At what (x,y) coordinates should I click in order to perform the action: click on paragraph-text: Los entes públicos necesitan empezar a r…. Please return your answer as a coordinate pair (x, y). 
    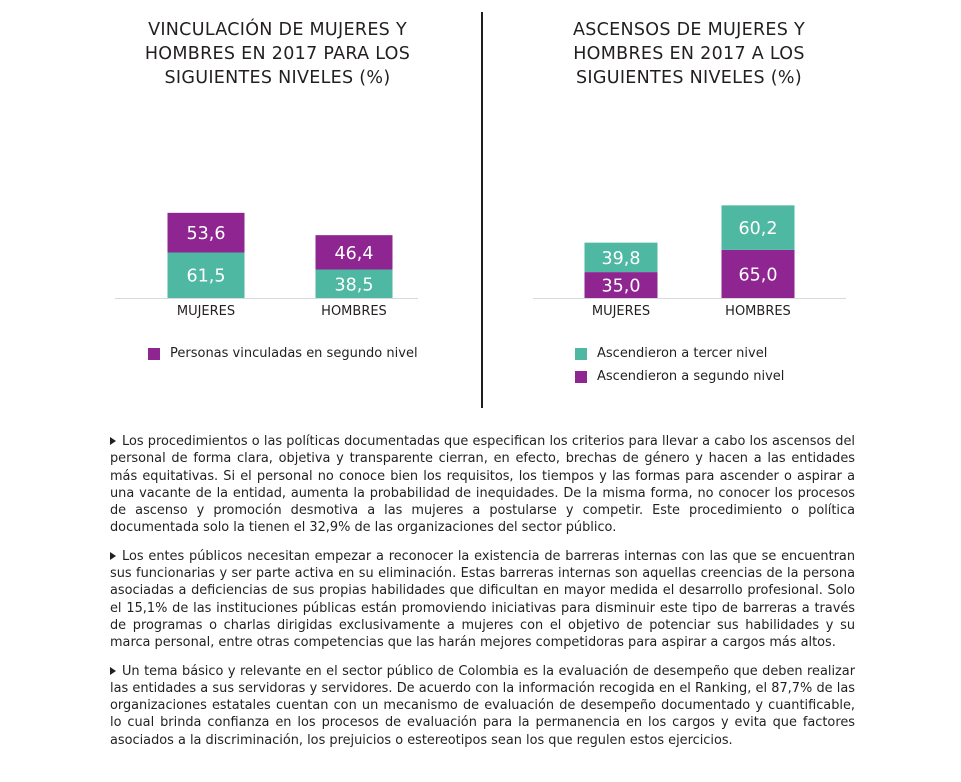
    Looking at the image, I should click on (482, 599).